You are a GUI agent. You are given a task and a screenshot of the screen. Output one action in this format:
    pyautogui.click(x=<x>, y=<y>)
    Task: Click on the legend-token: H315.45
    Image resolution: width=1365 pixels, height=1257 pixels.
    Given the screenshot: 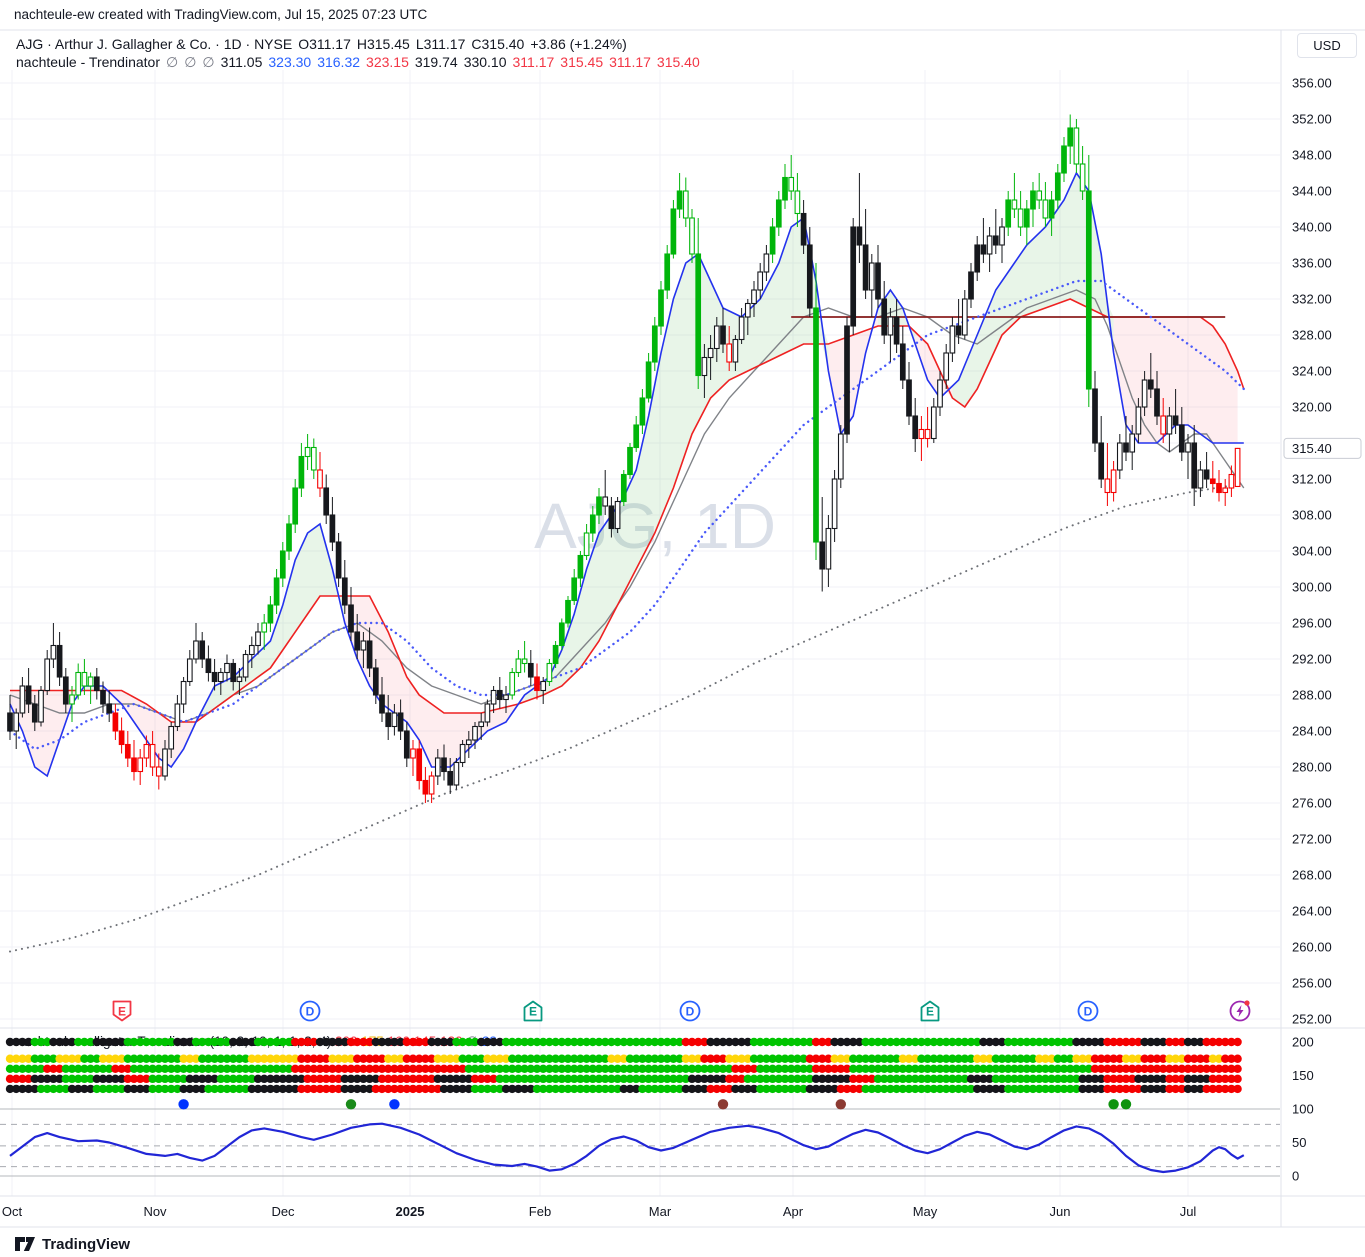 What is the action you would take?
    pyautogui.click(x=383, y=44)
    